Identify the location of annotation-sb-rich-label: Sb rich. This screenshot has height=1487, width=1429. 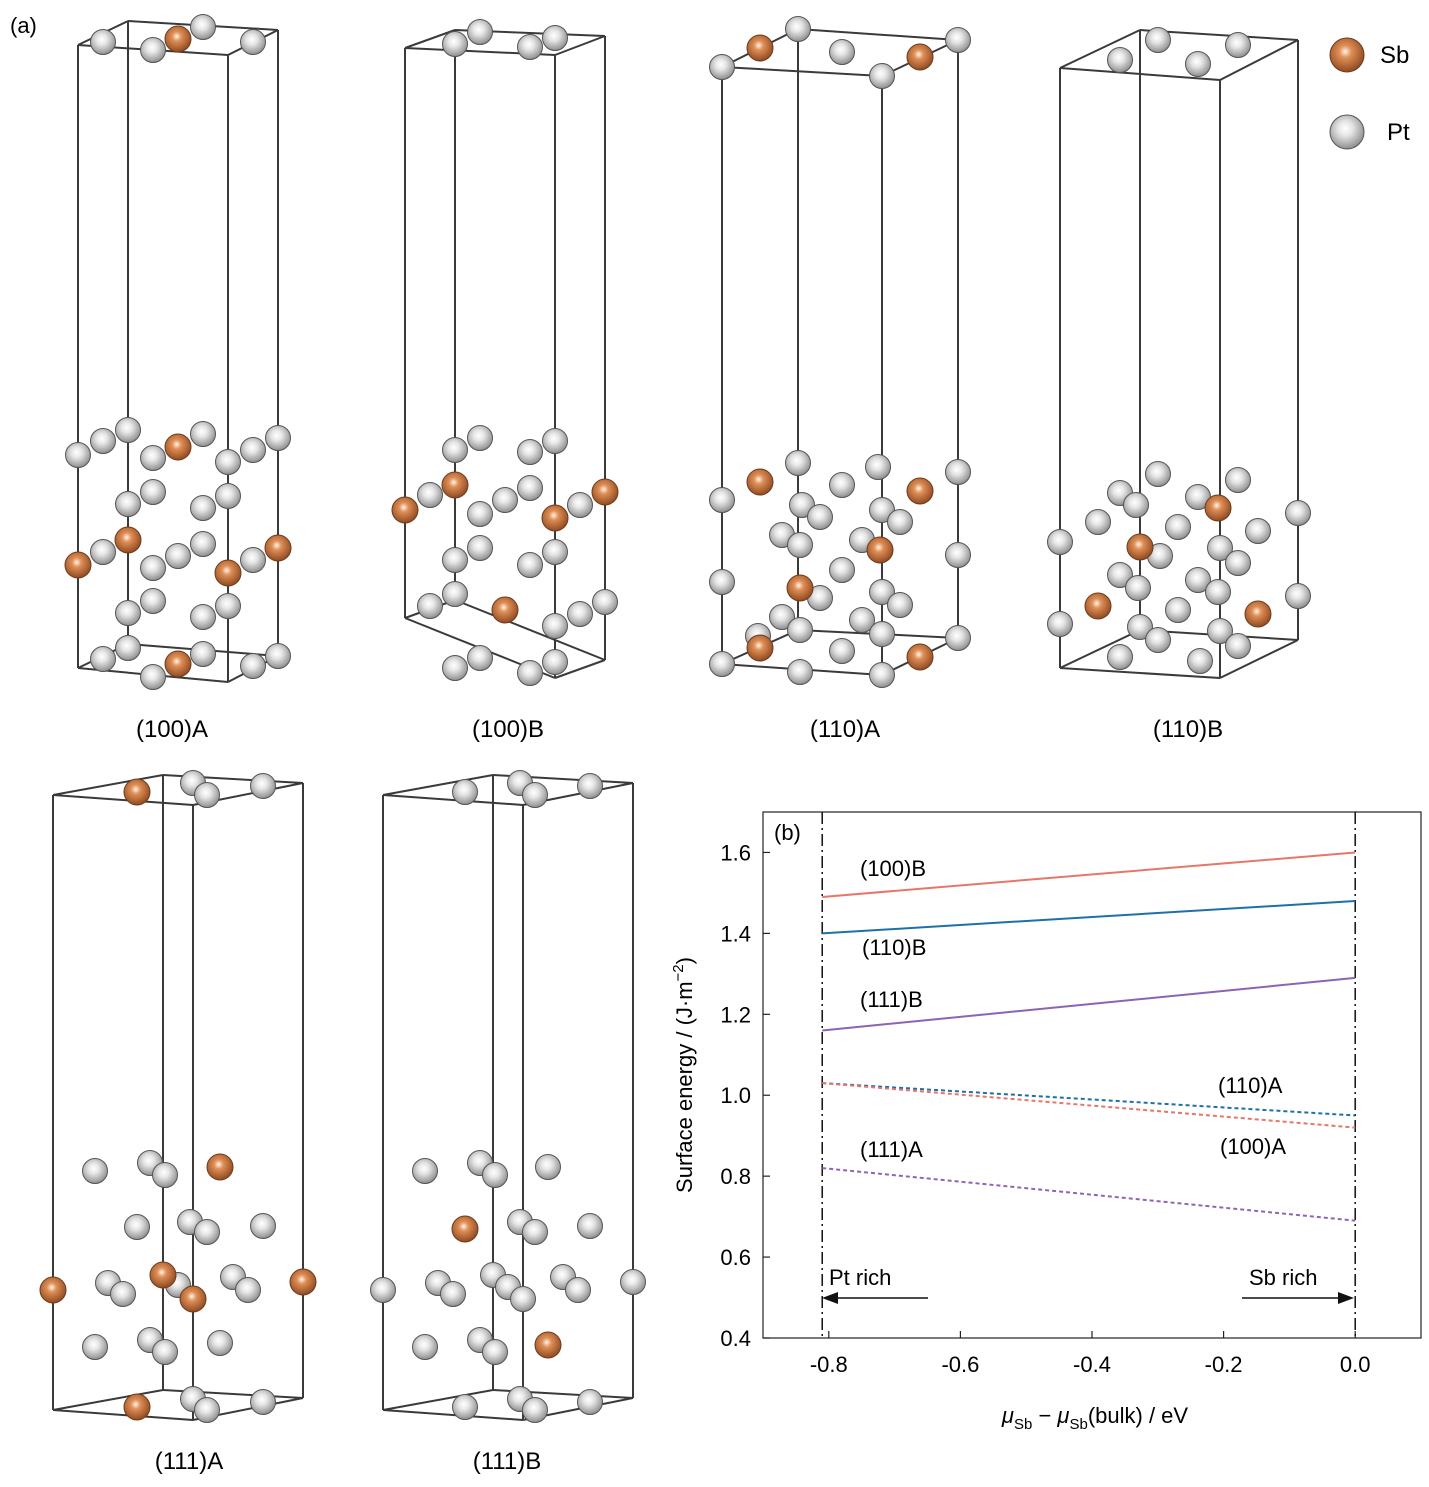
(1283, 1277).